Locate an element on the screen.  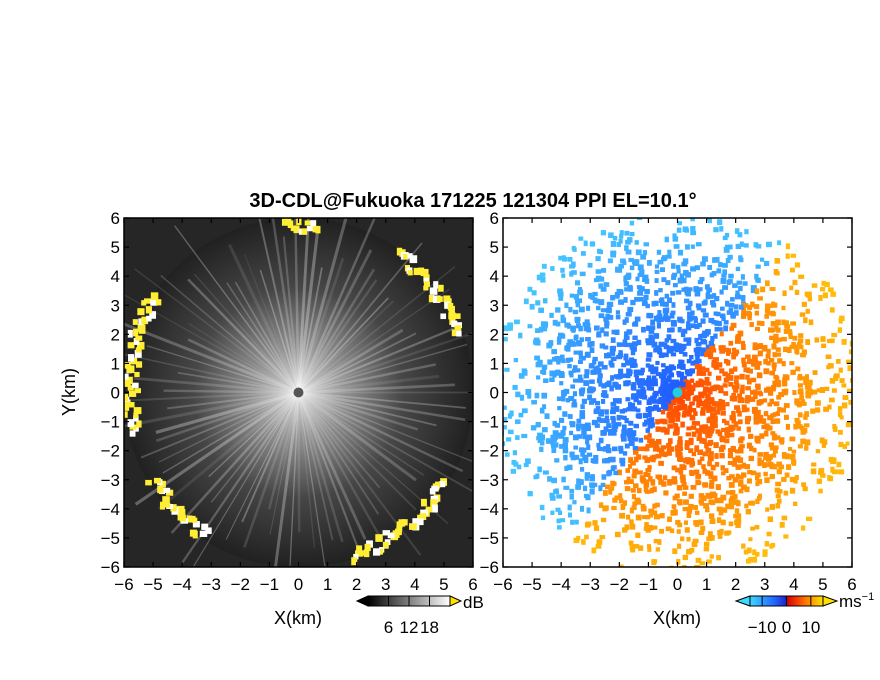
velocity-y-tick-label: 2 is located at coordinates (494, 334).